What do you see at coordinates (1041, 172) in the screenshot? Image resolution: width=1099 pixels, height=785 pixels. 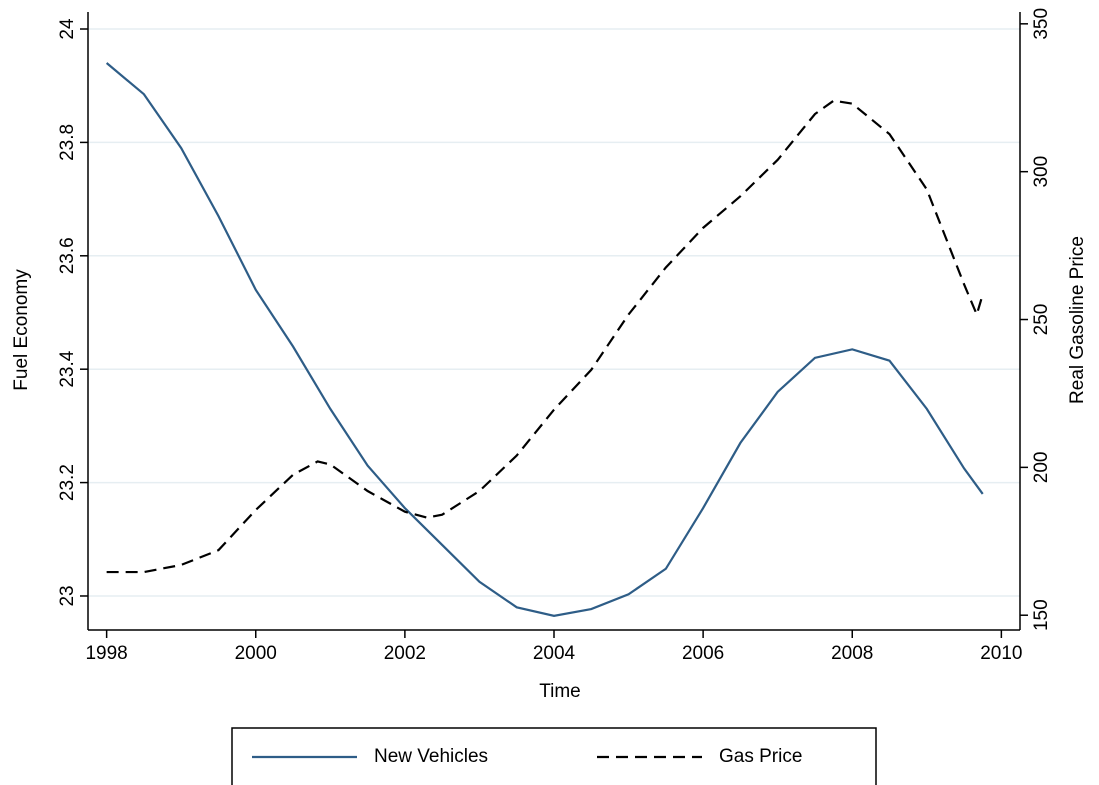 I see `y2-tick-label: 300` at bounding box center [1041, 172].